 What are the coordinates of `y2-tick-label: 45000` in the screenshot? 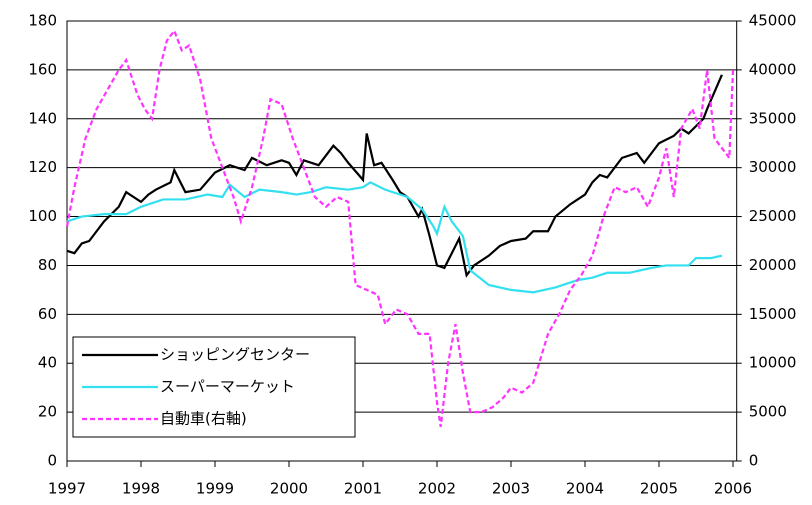 It's located at (773, 21).